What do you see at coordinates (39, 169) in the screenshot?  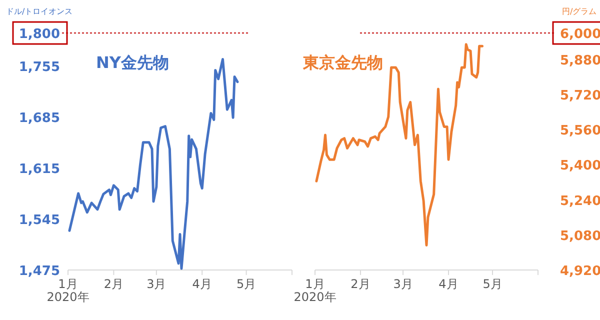 I see `y-tick-label: 1,615` at bounding box center [39, 169].